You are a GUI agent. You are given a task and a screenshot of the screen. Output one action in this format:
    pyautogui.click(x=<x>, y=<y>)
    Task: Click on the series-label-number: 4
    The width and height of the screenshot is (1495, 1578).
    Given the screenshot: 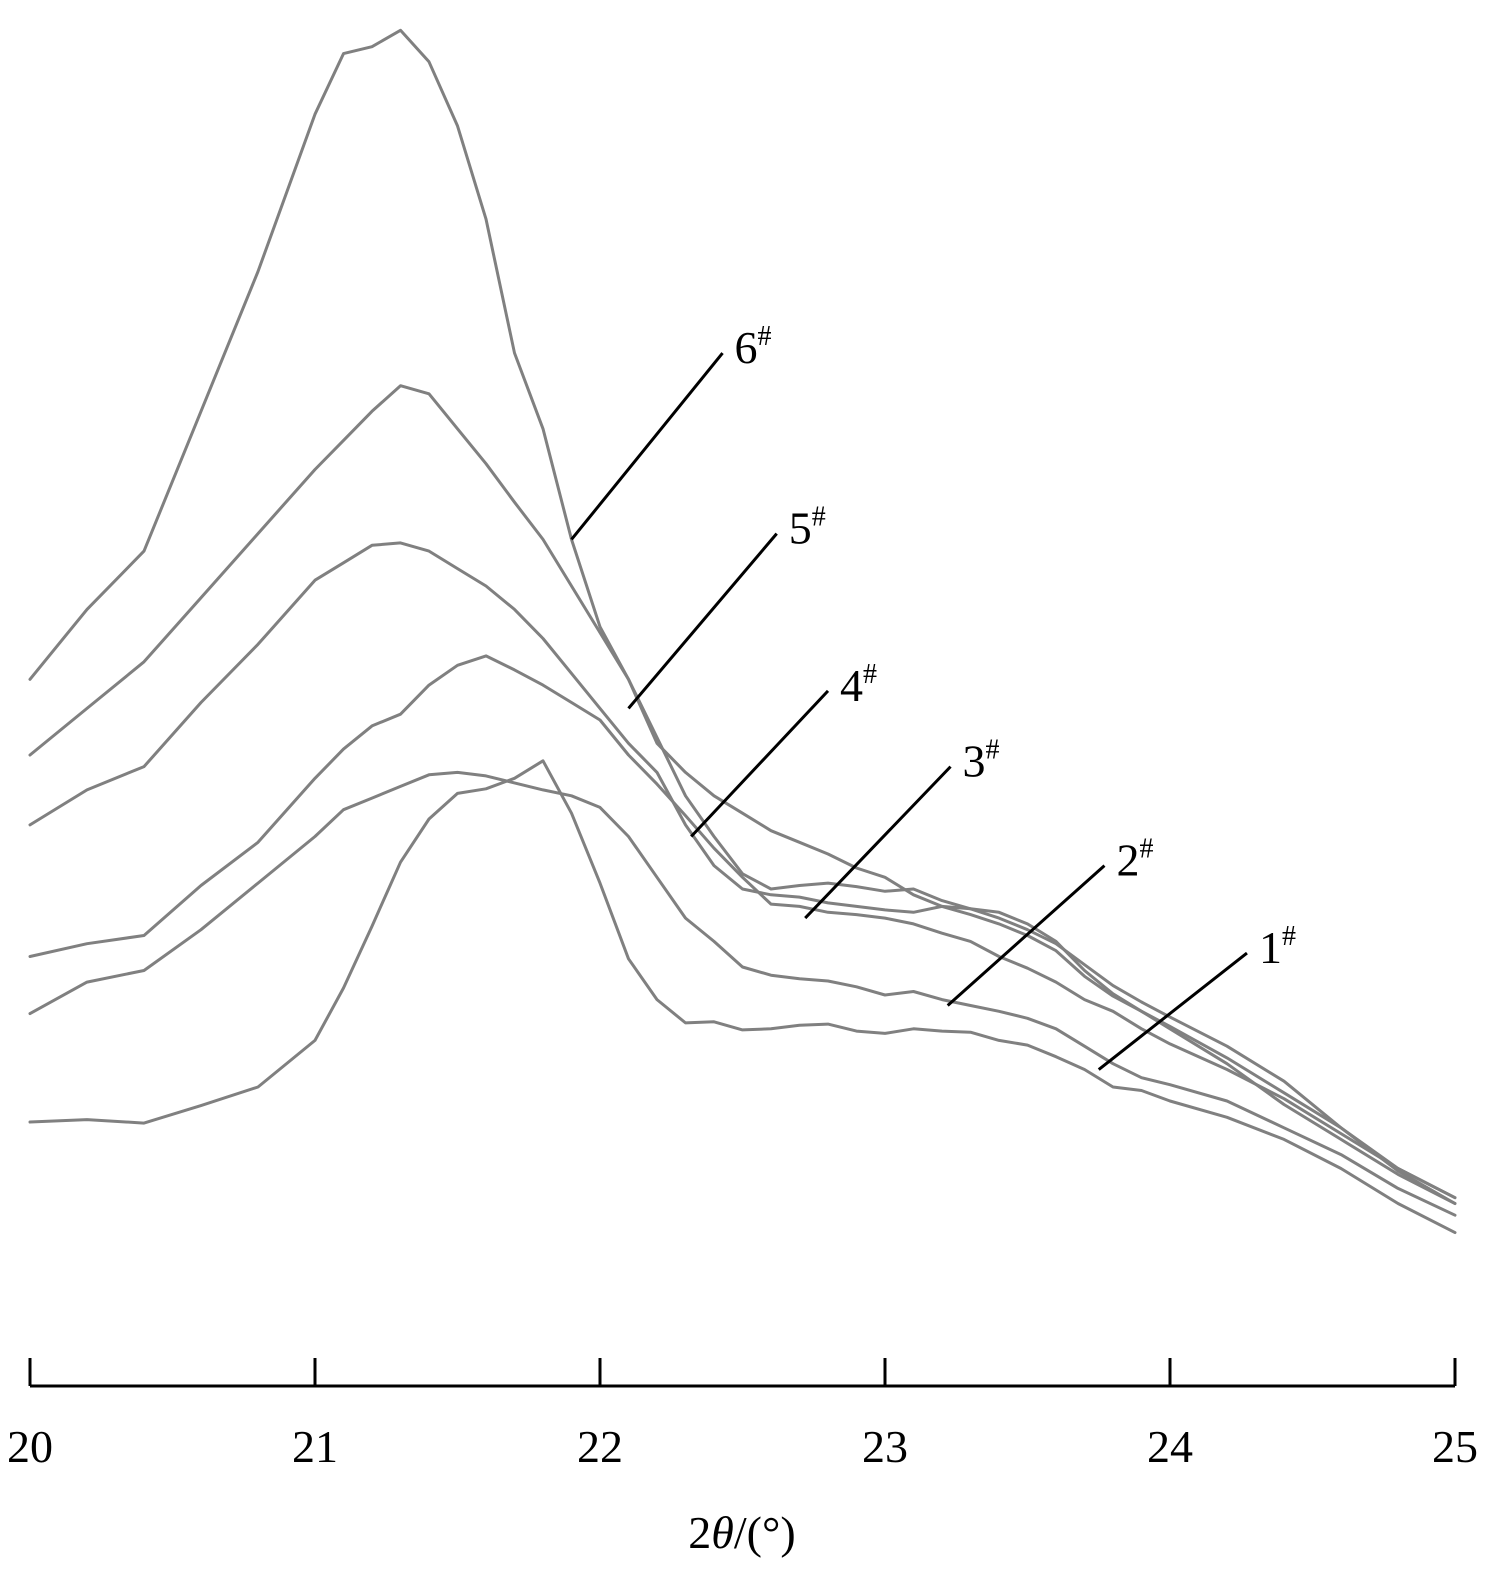 What is the action you would take?
    pyautogui.click(x=851, y=685)
    